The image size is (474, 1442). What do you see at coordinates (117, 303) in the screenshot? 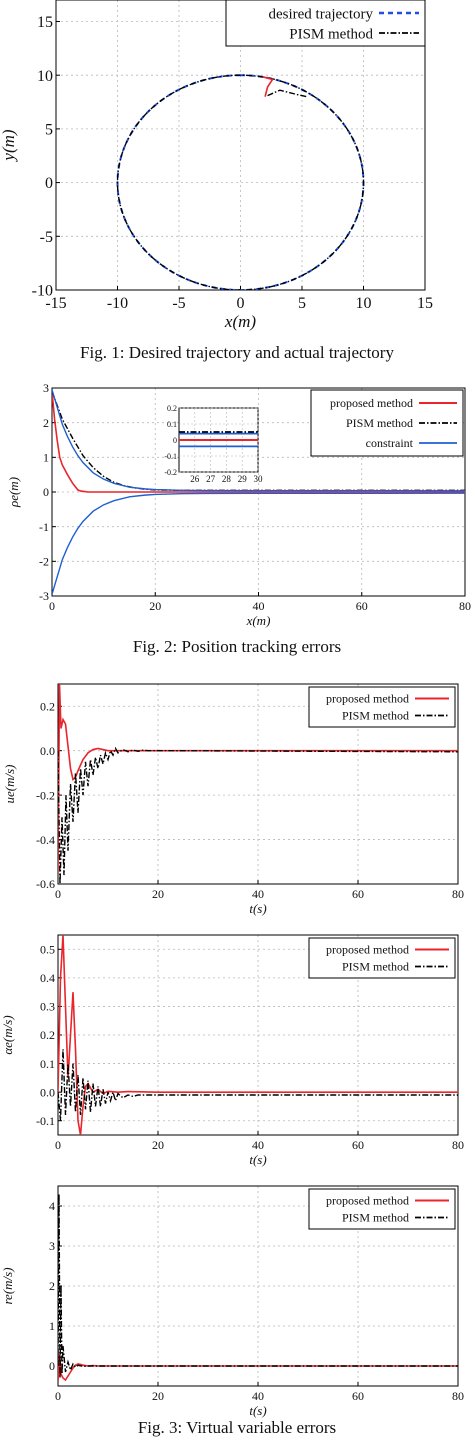
I see `fig1-xtick-label-1: -10` at bounding box center [117, 303].